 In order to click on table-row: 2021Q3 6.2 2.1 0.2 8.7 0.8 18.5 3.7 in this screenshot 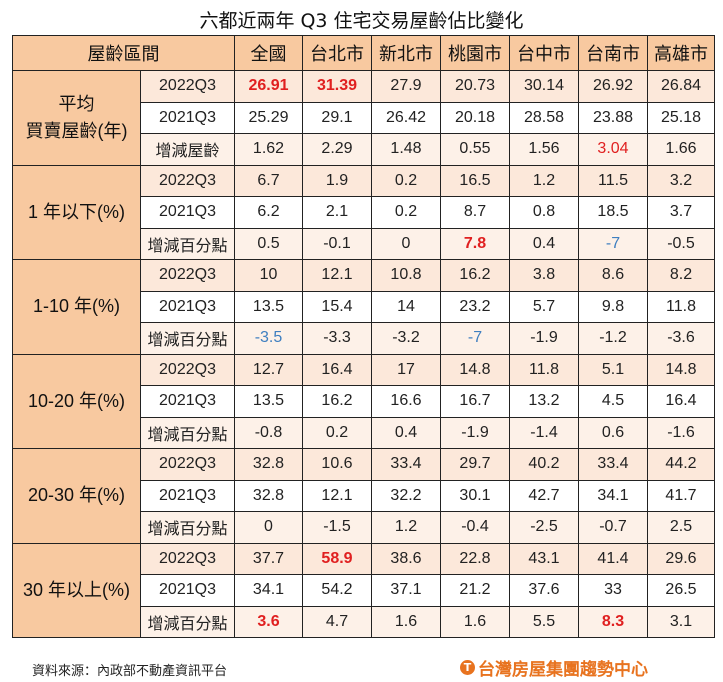, I will do `click(364, 212)`.